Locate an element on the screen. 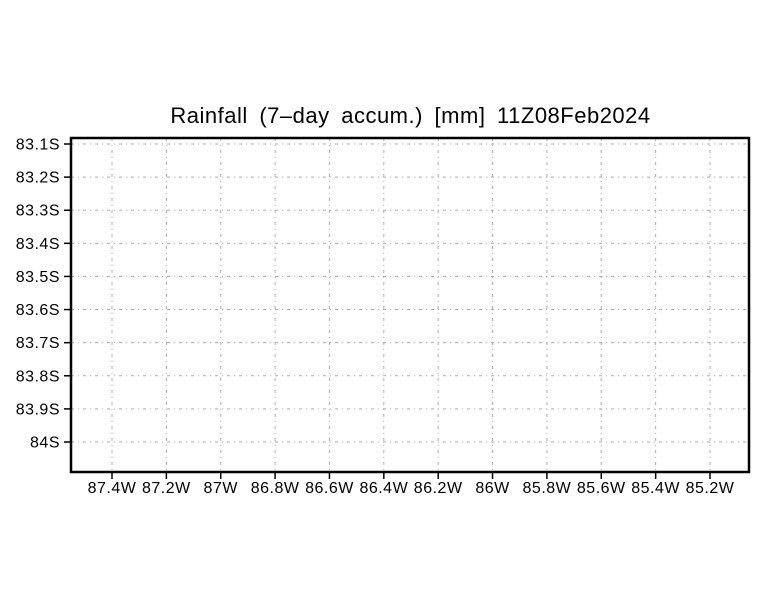 This screenshot has height=612, width=784. x-tick-label: 85.6W is located at coordinates (601, 488).